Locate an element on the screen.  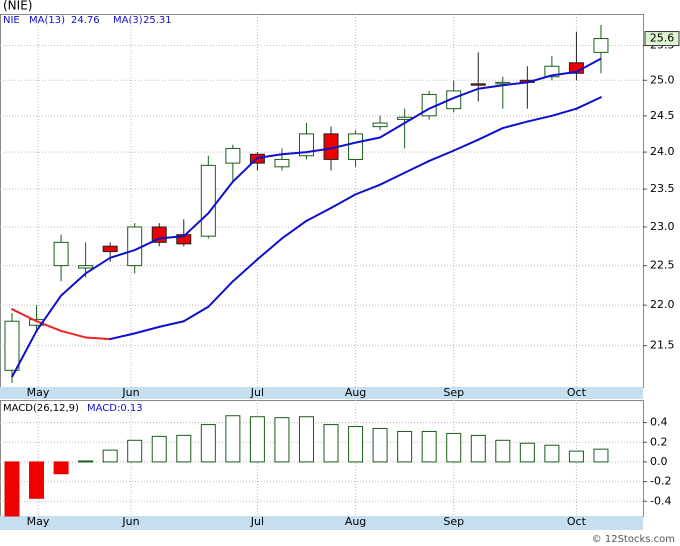
y-tick-label: 0.4 is located at coordinates (659, 422).